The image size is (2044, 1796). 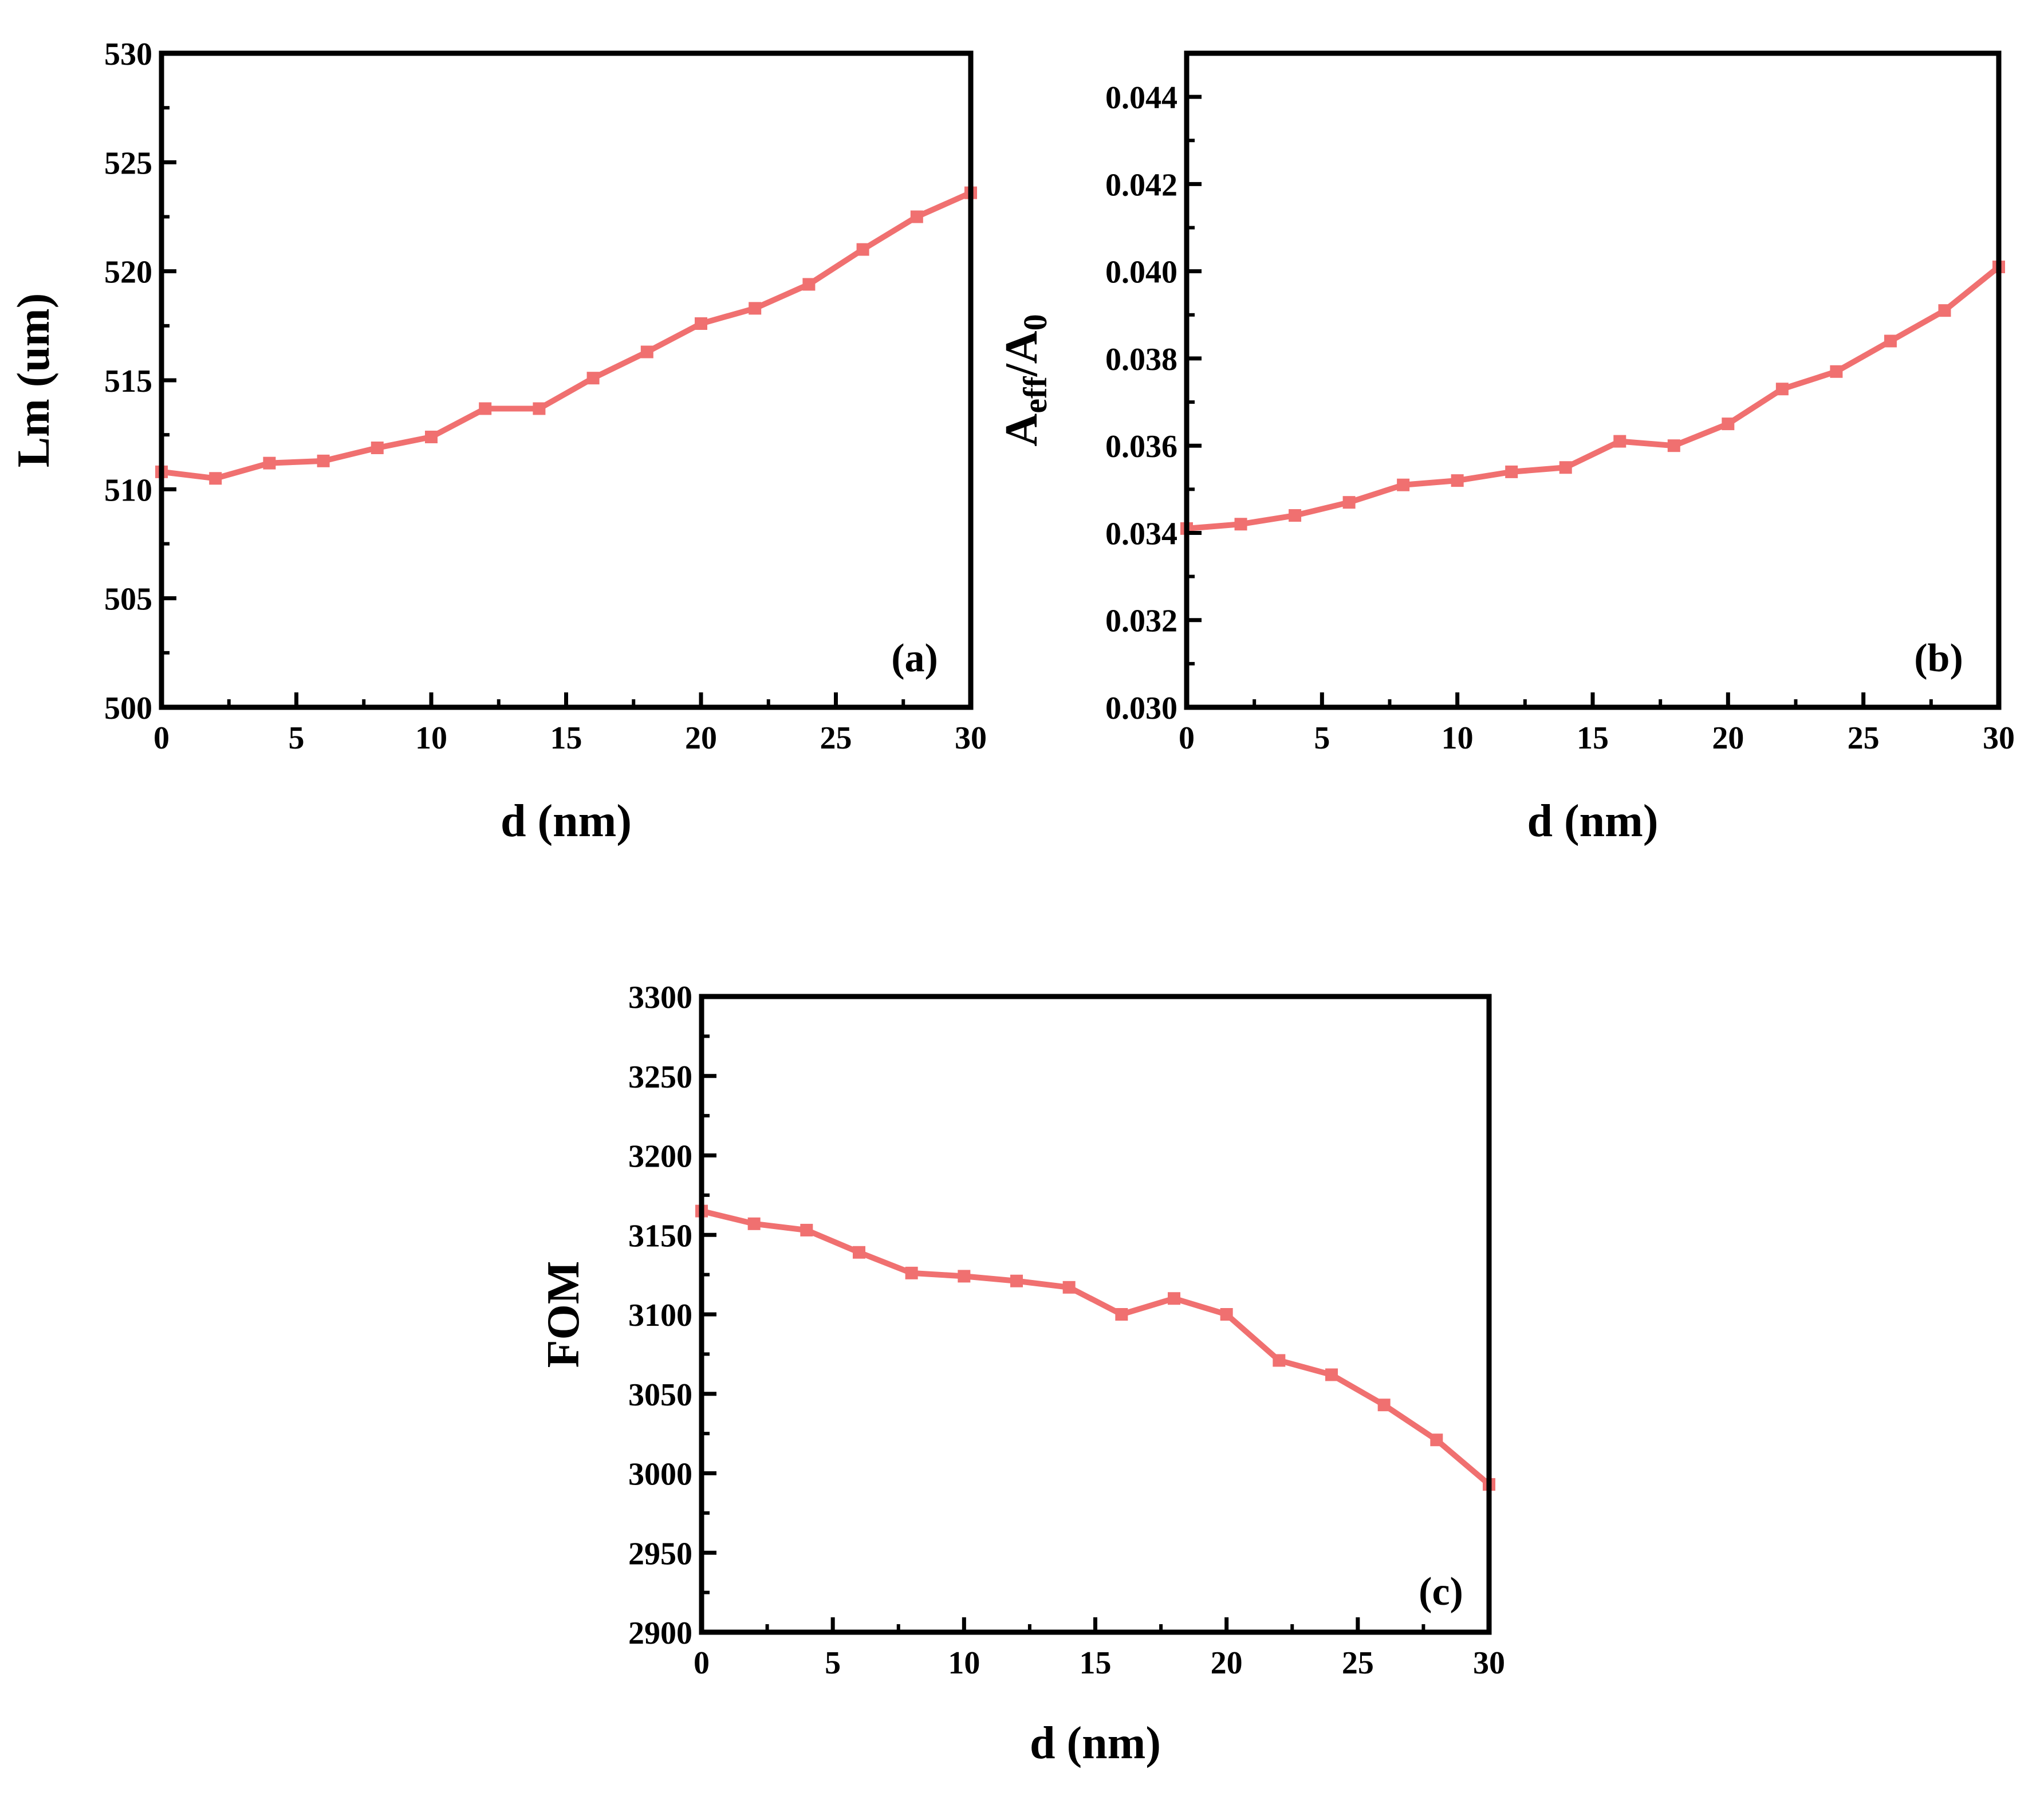 I want to click on panel-b-plot-area, so click(x=1592, y=398).